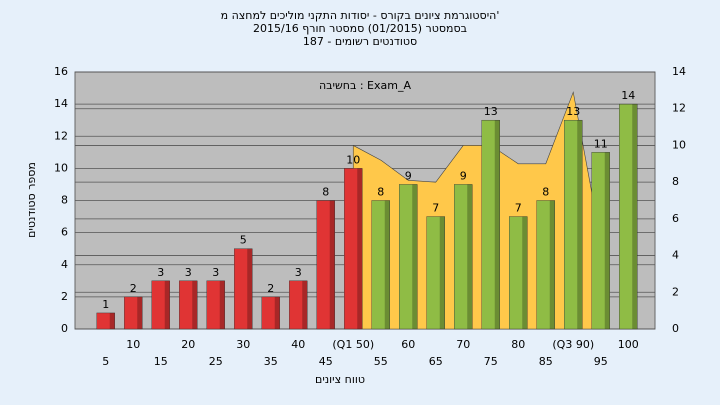  Describe the element at coordinates (679, 144) in the screenshot. I see `y2-tick-label: 10` at that location.